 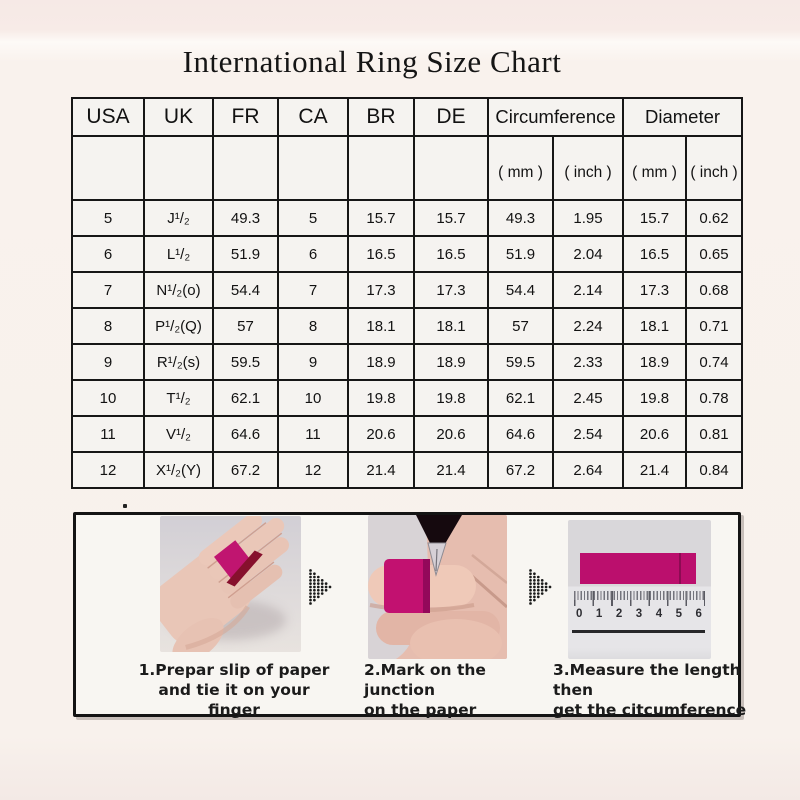 I want to click on paper-strip, so click(x=638, y=568).